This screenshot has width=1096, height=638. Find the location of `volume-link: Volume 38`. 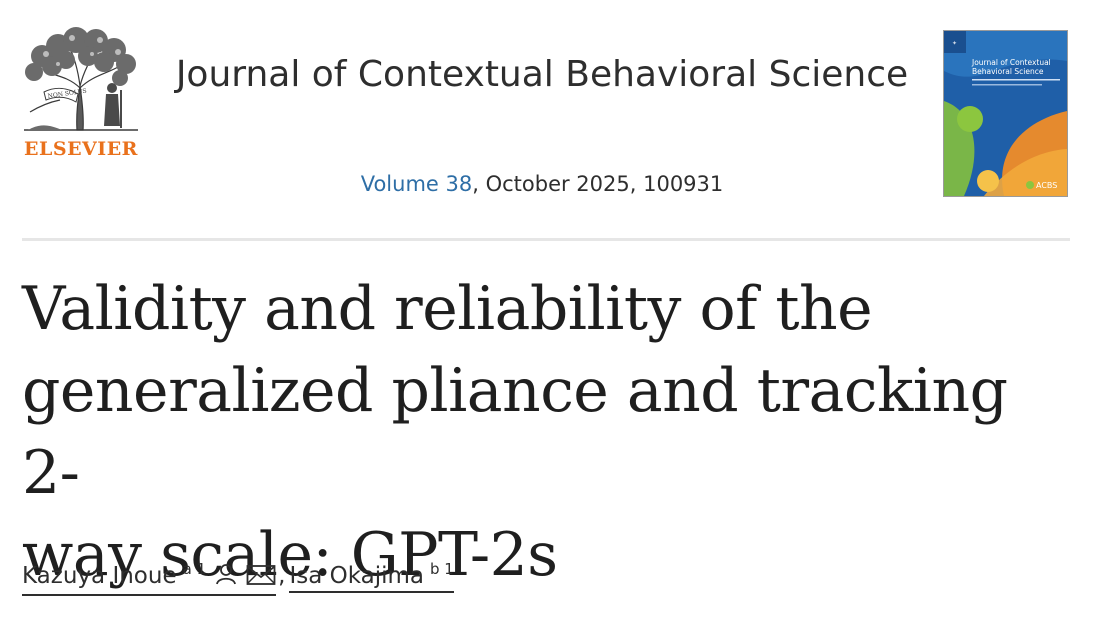

volume-link: Volume 38 is located at coordinates (416, 184).